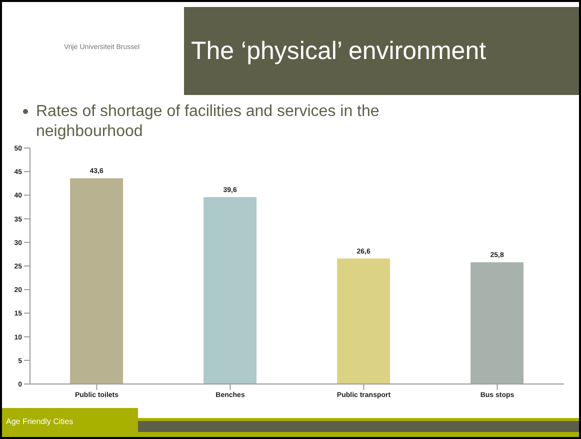 The image size is (581, 439). I want to click on chart-title: The ‘physical’ environment, so click(381, 51).